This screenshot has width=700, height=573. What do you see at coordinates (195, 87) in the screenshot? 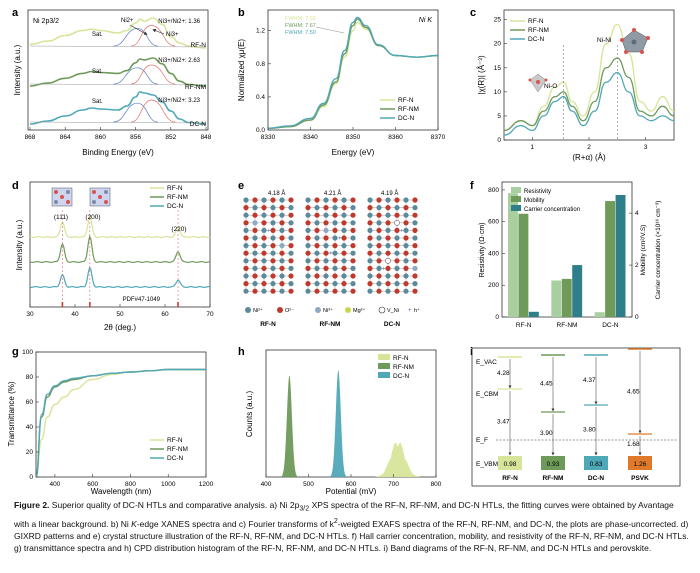
I see `panel-a-label-rfnm: RF-NM` at bounding box center [195, 87].